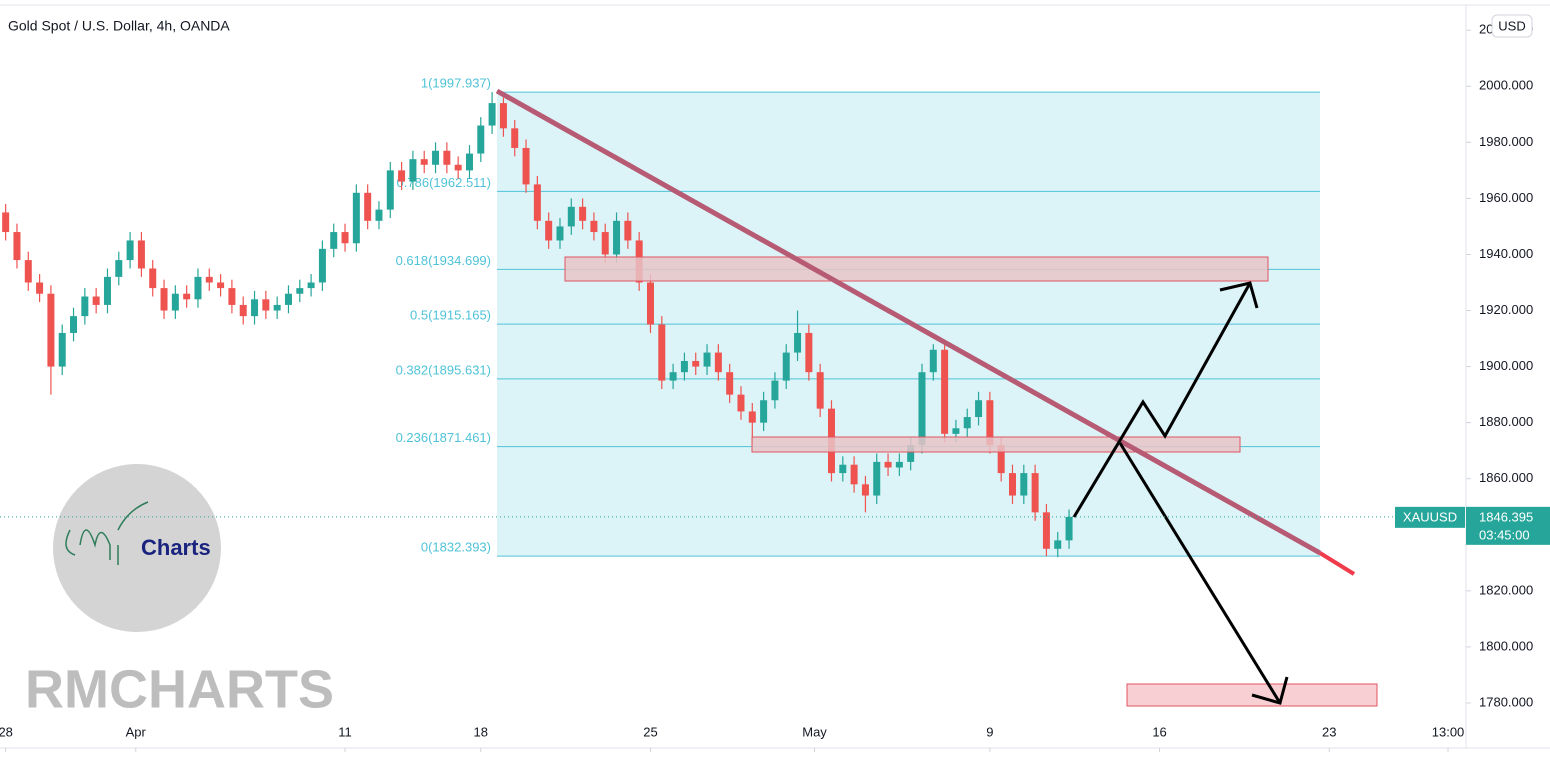  Describe the element at coordinates (1337, 563) in the screenshot. I see `trend-line-extension` at that location.